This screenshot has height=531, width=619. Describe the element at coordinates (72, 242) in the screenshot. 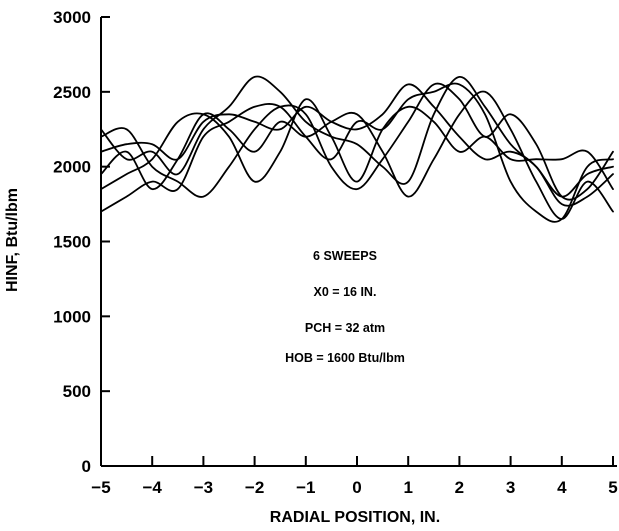

I see `y-tick-label: 1500` at that location.